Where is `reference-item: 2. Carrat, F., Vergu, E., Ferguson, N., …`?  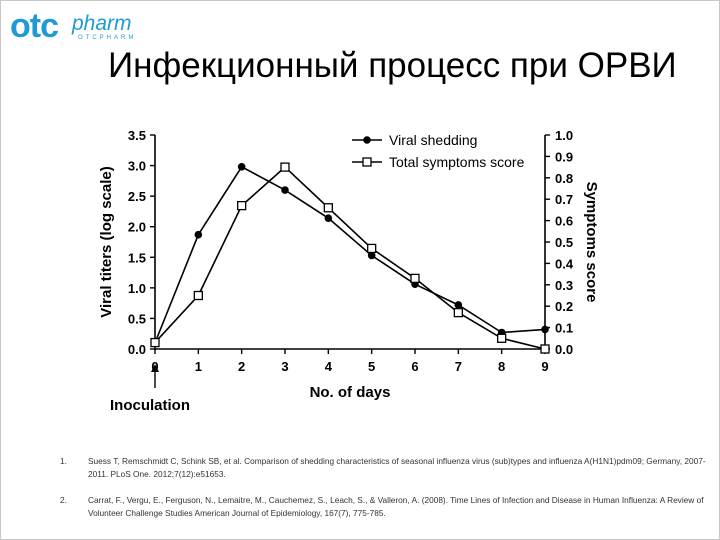
reference-item: 2. Carrat, F., Vergu, E., Ferguson, N., … is located at coordinates (385, 507).